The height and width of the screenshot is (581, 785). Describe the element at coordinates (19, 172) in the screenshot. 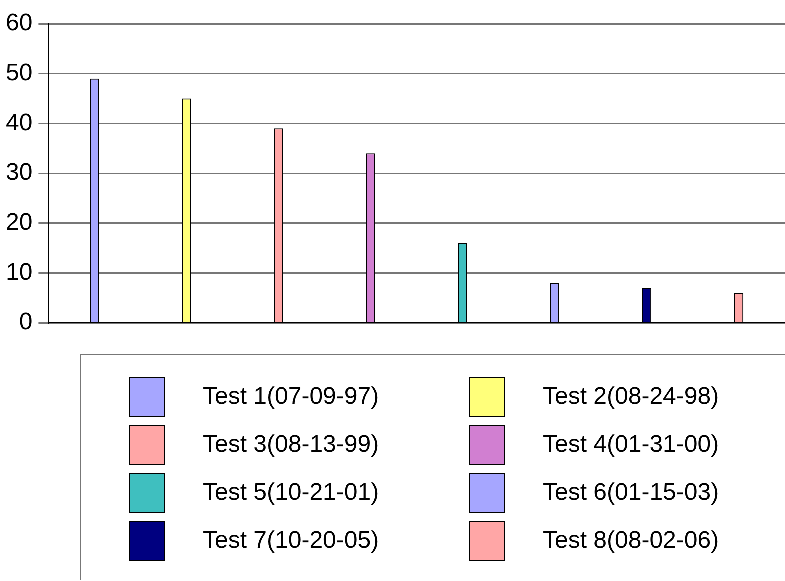

I see `y-tick-label: 30` at that location.